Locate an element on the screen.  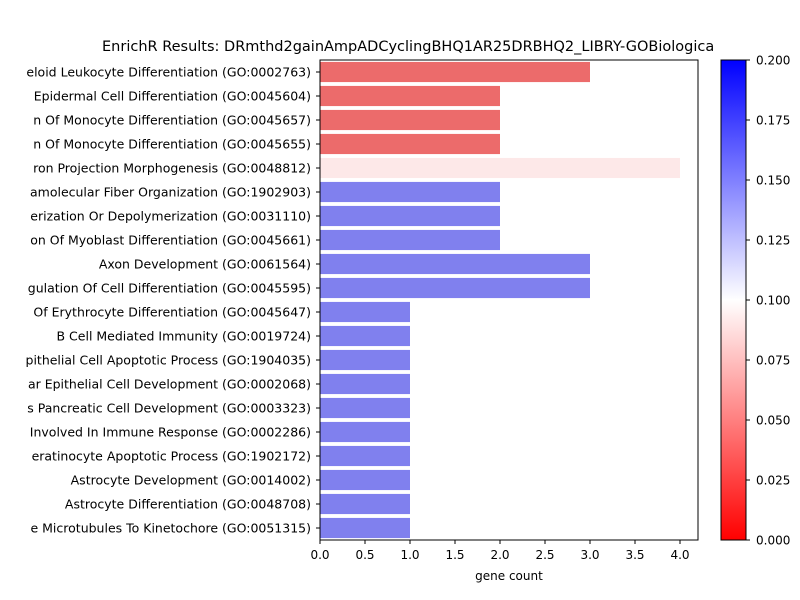
y-tick-label: B Cell Mediated Immunity (GO:0019724) is located at coordinates (184, 336).